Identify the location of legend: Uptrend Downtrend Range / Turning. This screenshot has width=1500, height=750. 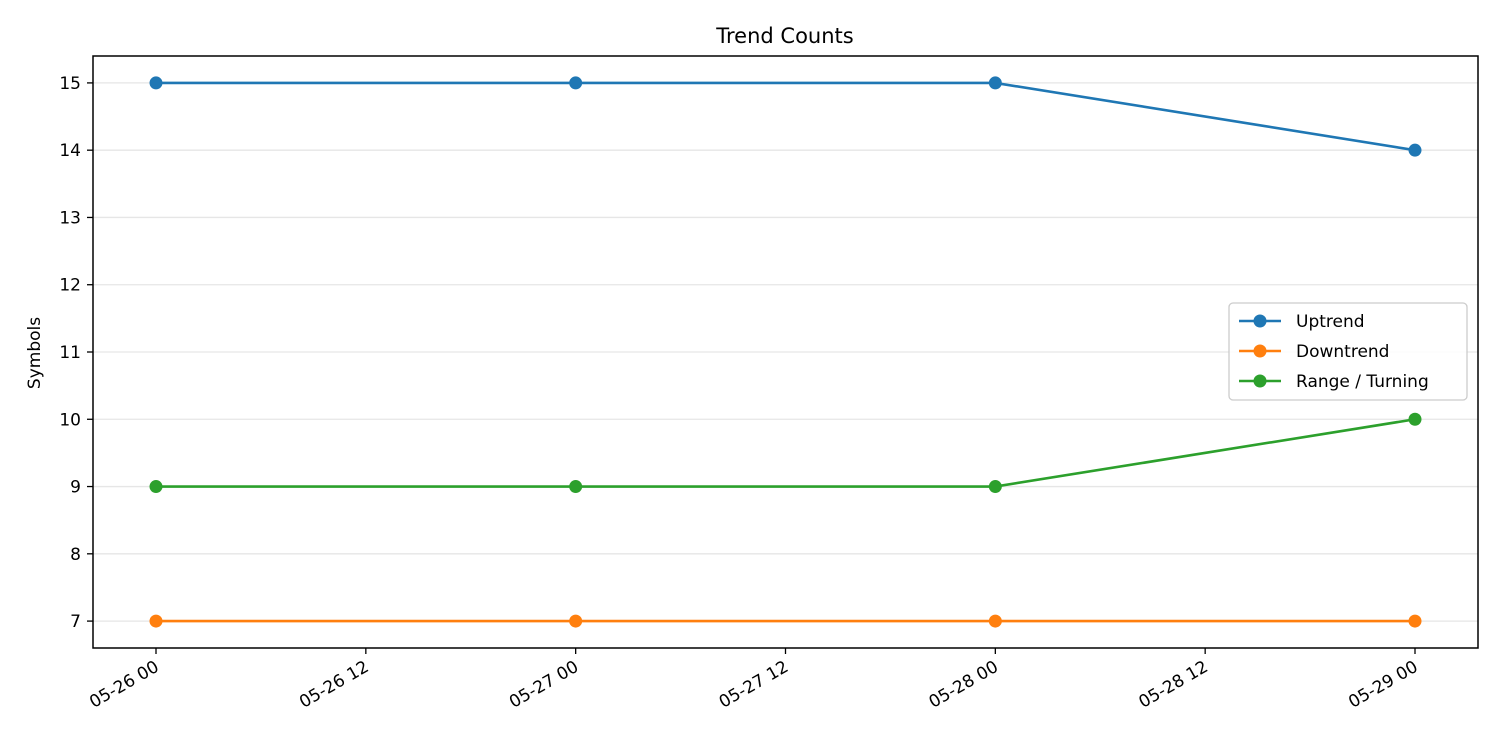
(1348, 351).